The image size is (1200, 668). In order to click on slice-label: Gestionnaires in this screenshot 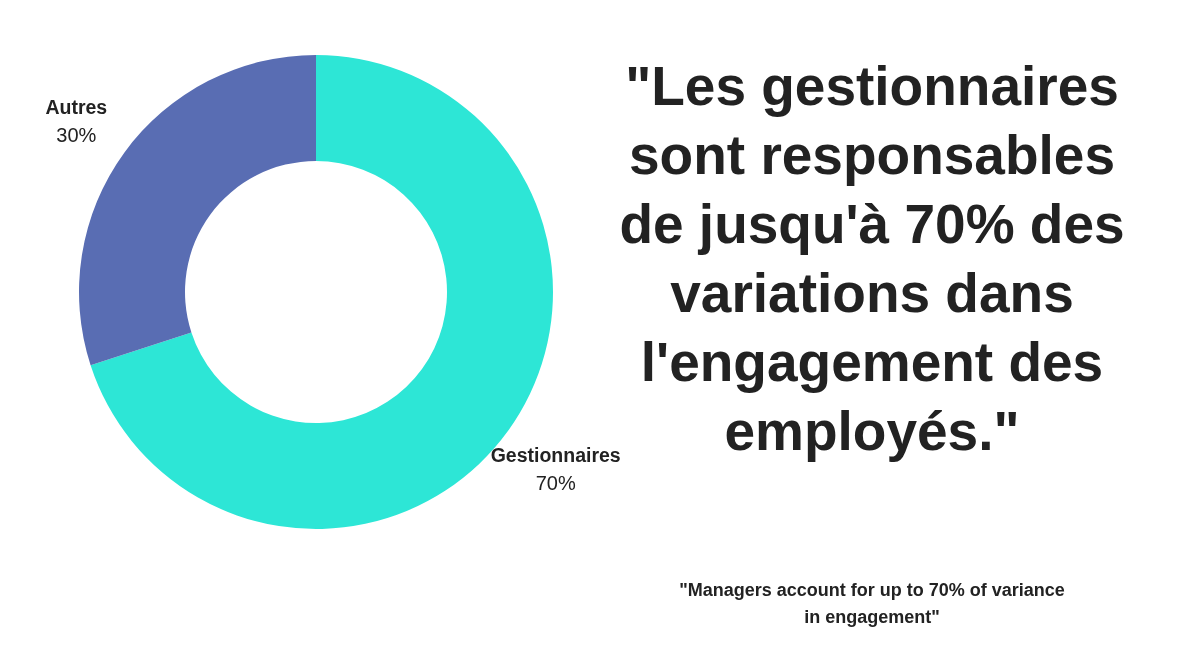, I will do `click(555, 455)`.